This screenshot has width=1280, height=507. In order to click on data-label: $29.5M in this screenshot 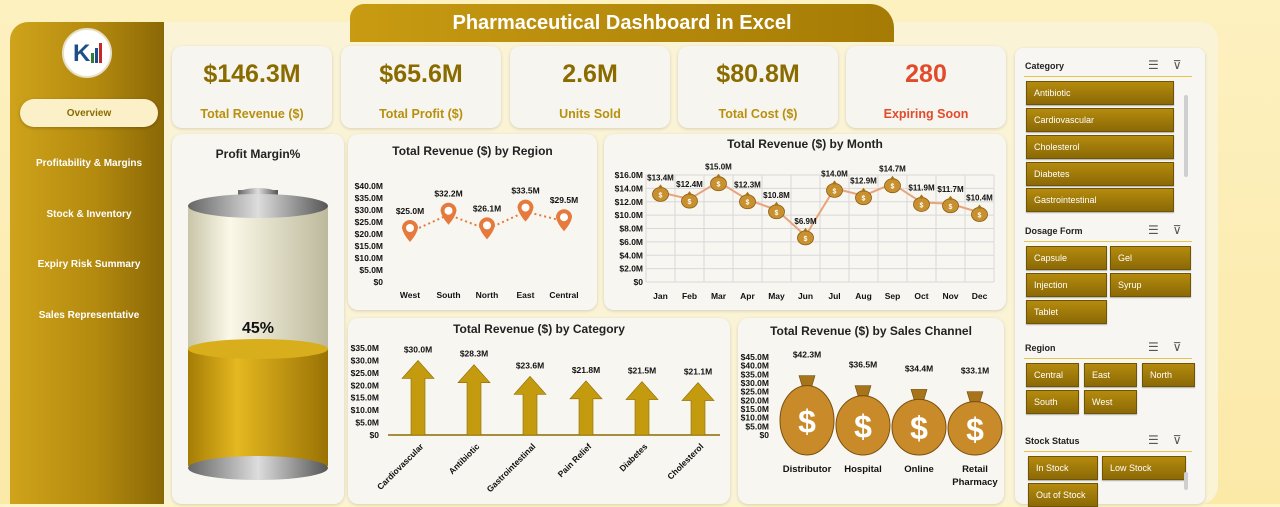, I will do `click(564, 200)`.